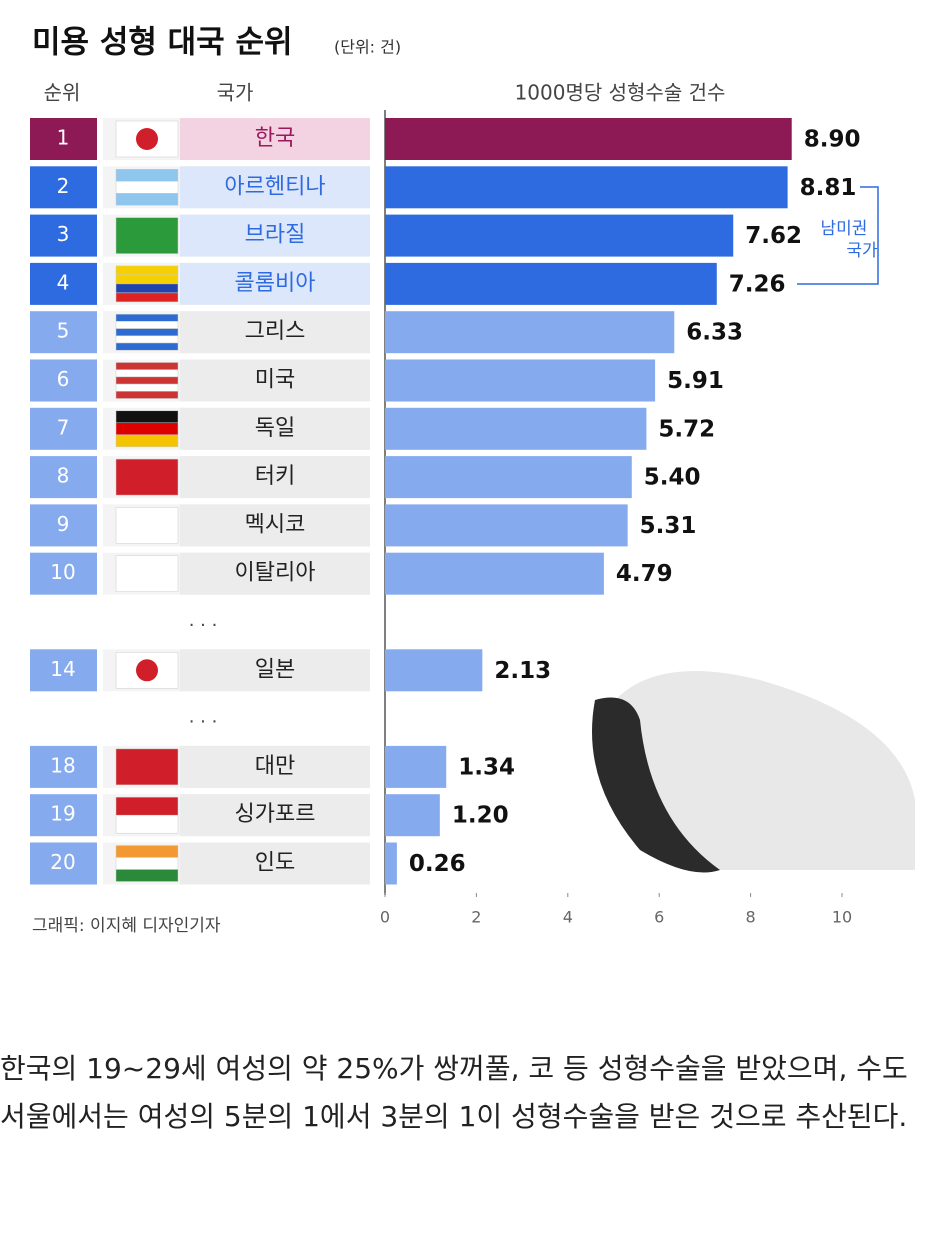 This screenshot has height=1243, width=950. I want to click on country-label: 인도, so click(275, 863).